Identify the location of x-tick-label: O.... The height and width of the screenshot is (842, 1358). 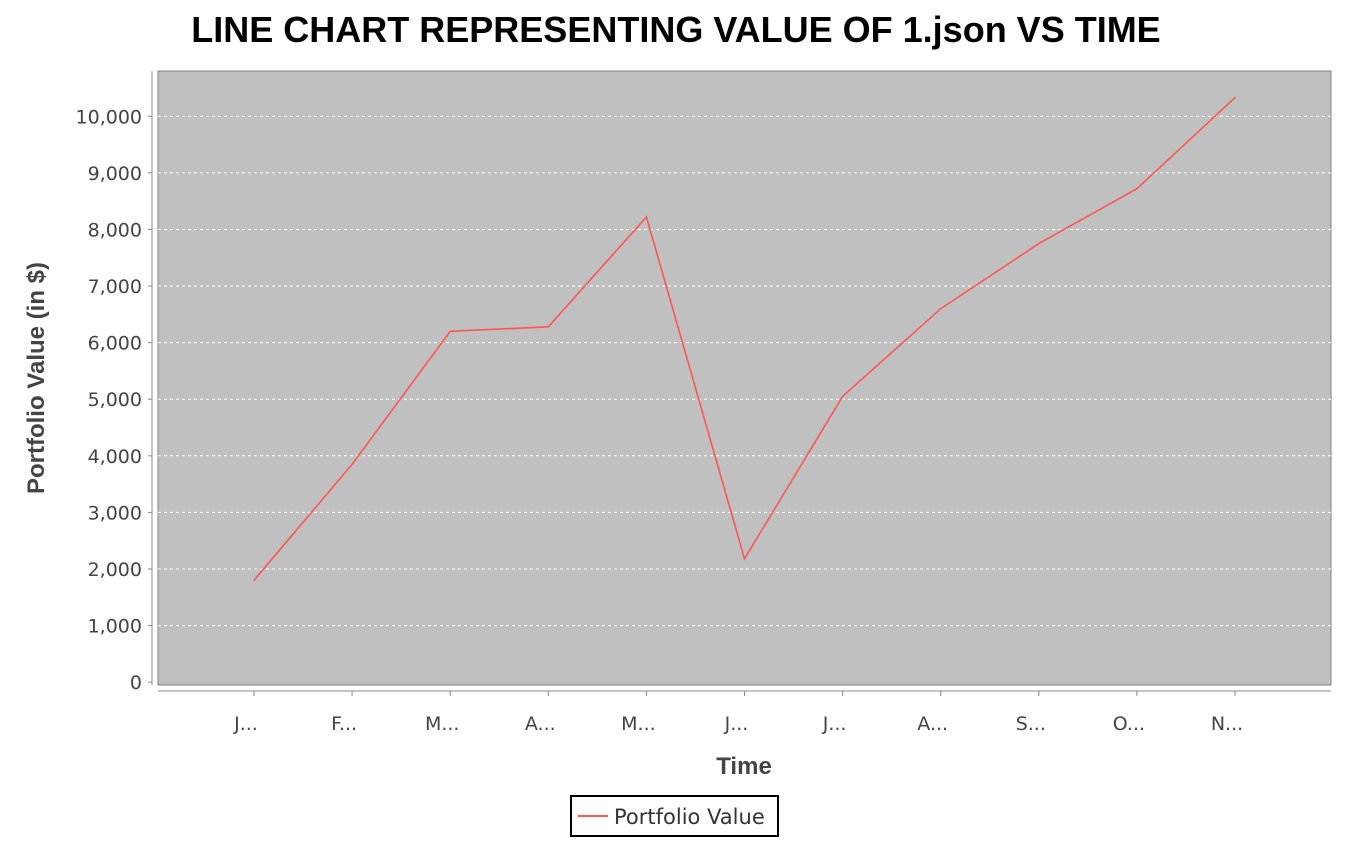
(1129, 724).